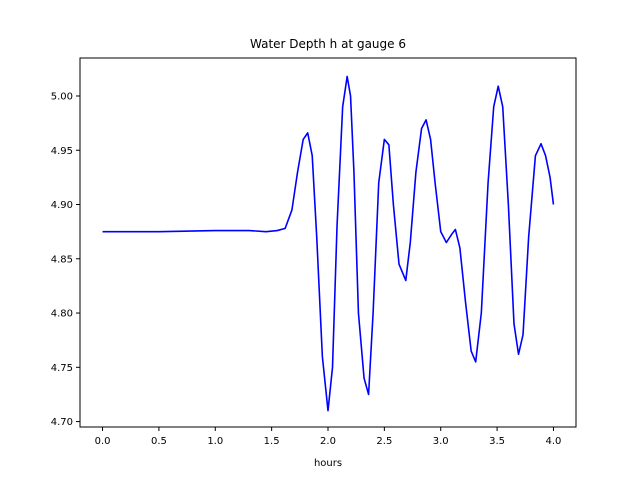 The width and height of the screenshot is (640, 480). Describe the element at coordinates (103, 441) in the screenshot. I see `x-tick-label: 0.0` at that location.